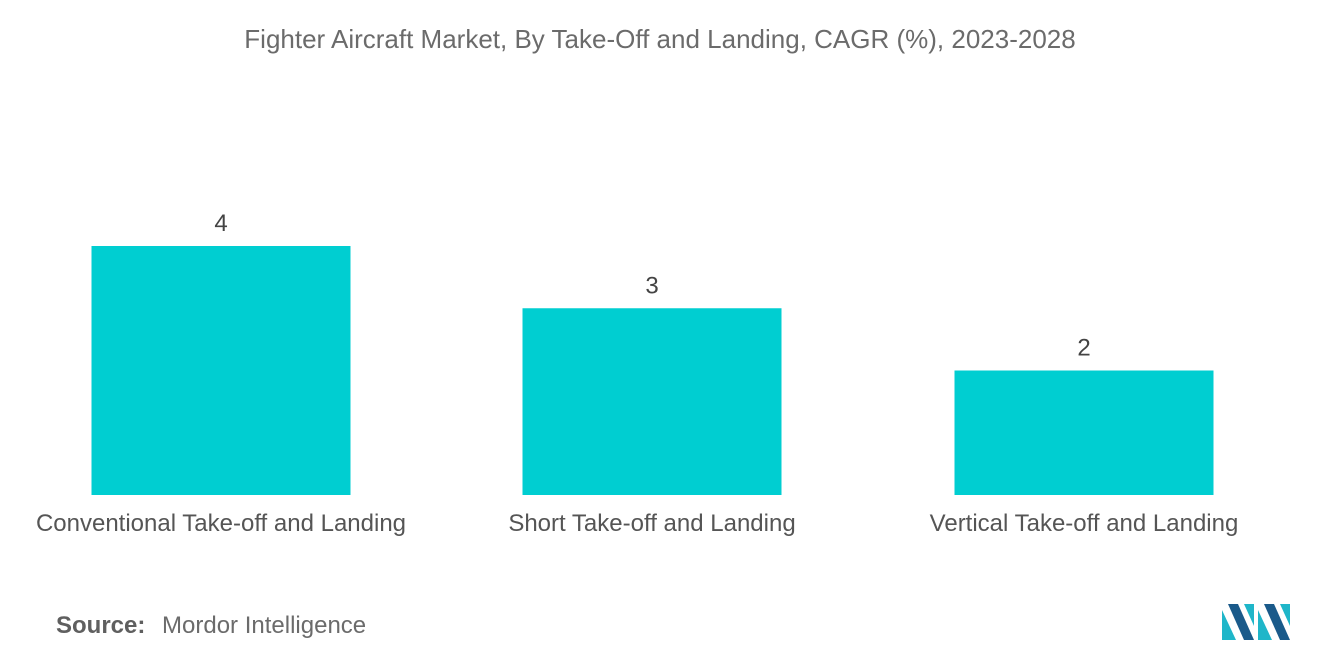  Describe the element at coordinates (101, 625) in the screenshot. I see `source-label: Source:` at that location.